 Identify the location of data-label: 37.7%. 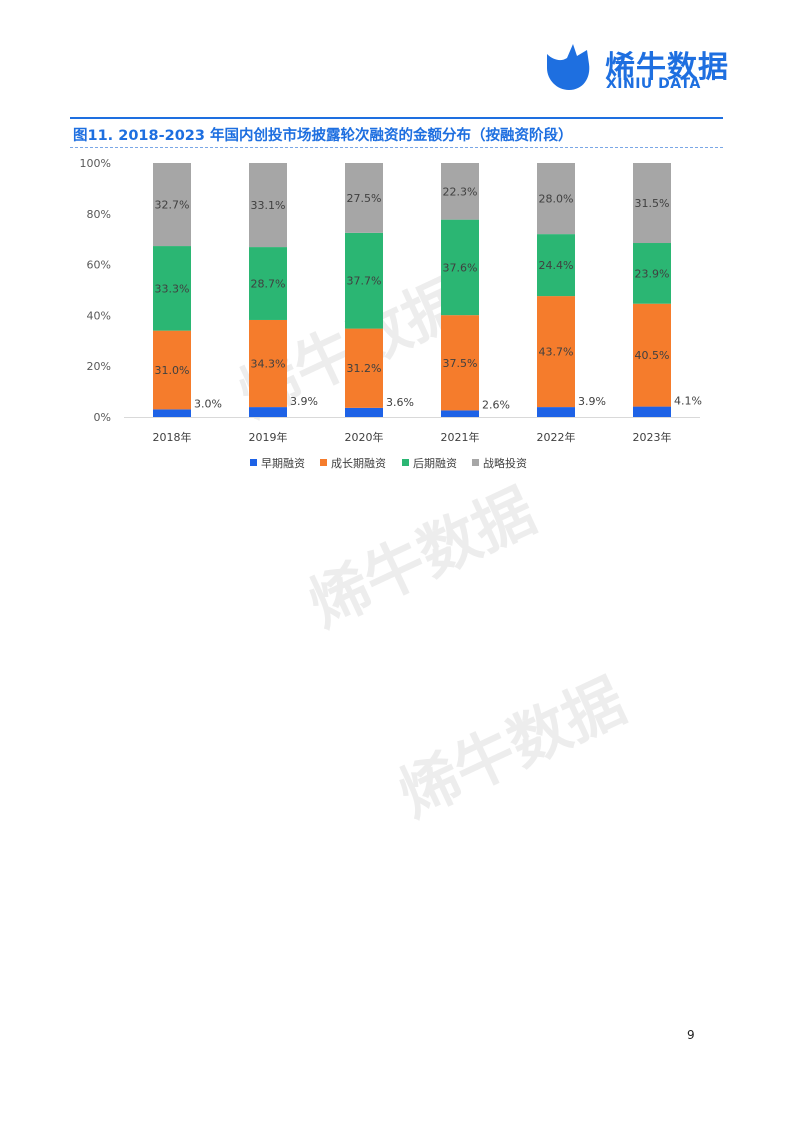
(364, 281).